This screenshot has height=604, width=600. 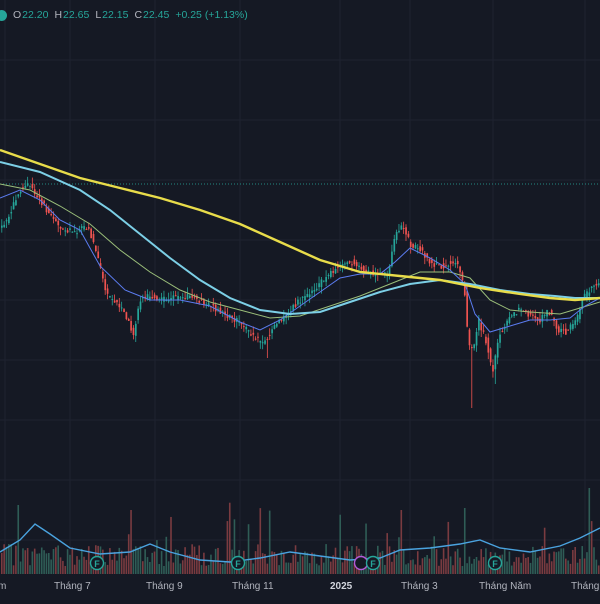 What do you see at coordinates (419, 586) in the screenshot?
I see `time-axis-label: Tháng 3` at bounding box center [419, 586].